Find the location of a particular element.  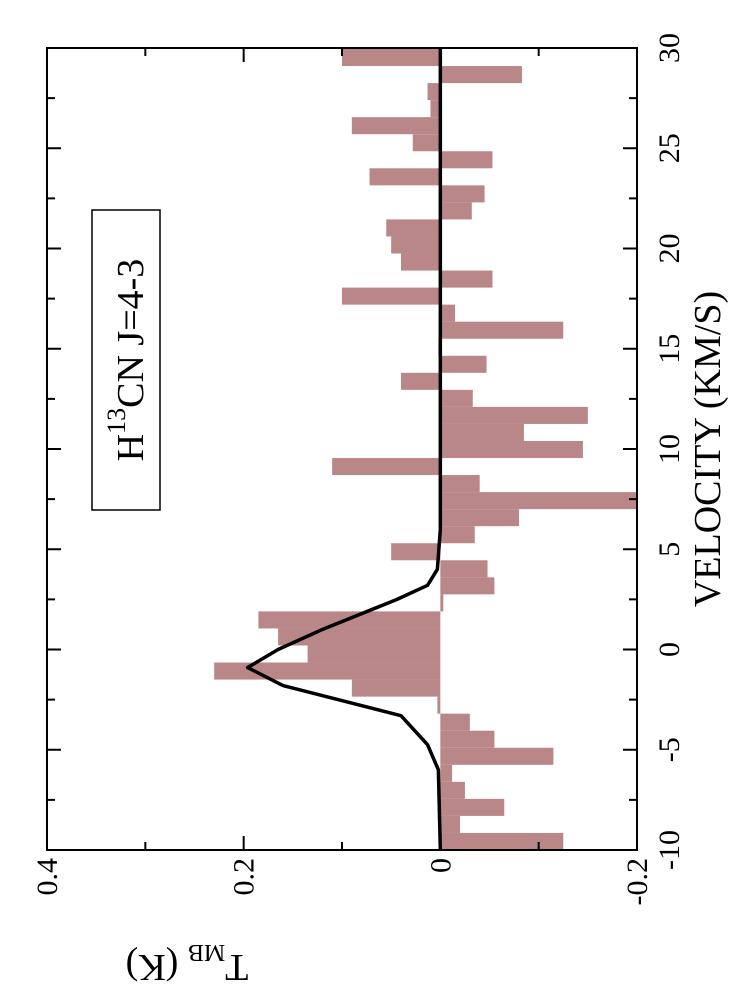

y-title-sub: MB is located at coordinates (206, 952).